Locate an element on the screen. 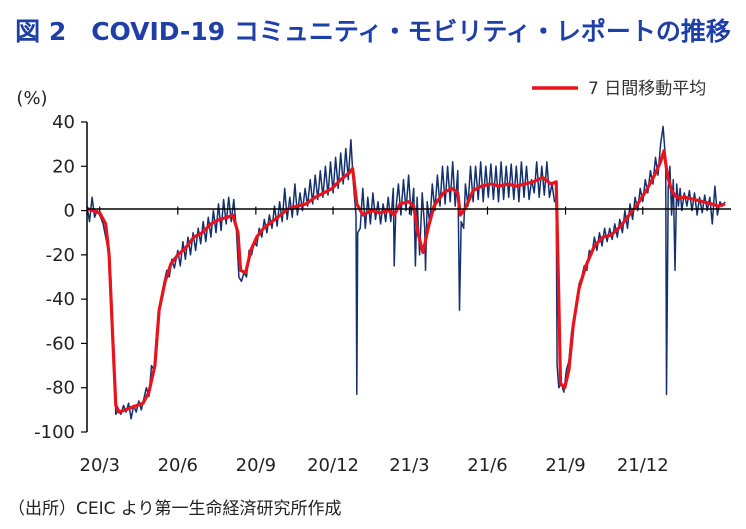 The width and height of the screenshot is (746, 529). x-tick-label: 20/6 is located at coordinates (178, 465).